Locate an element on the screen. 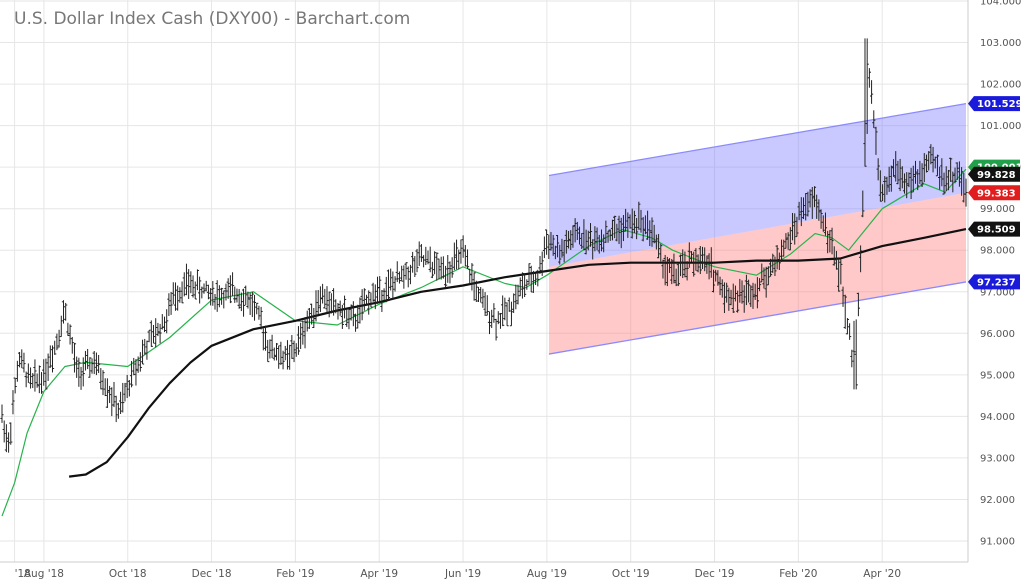  x-tick-label: Dec '18 is located at coordinates (212, 574).